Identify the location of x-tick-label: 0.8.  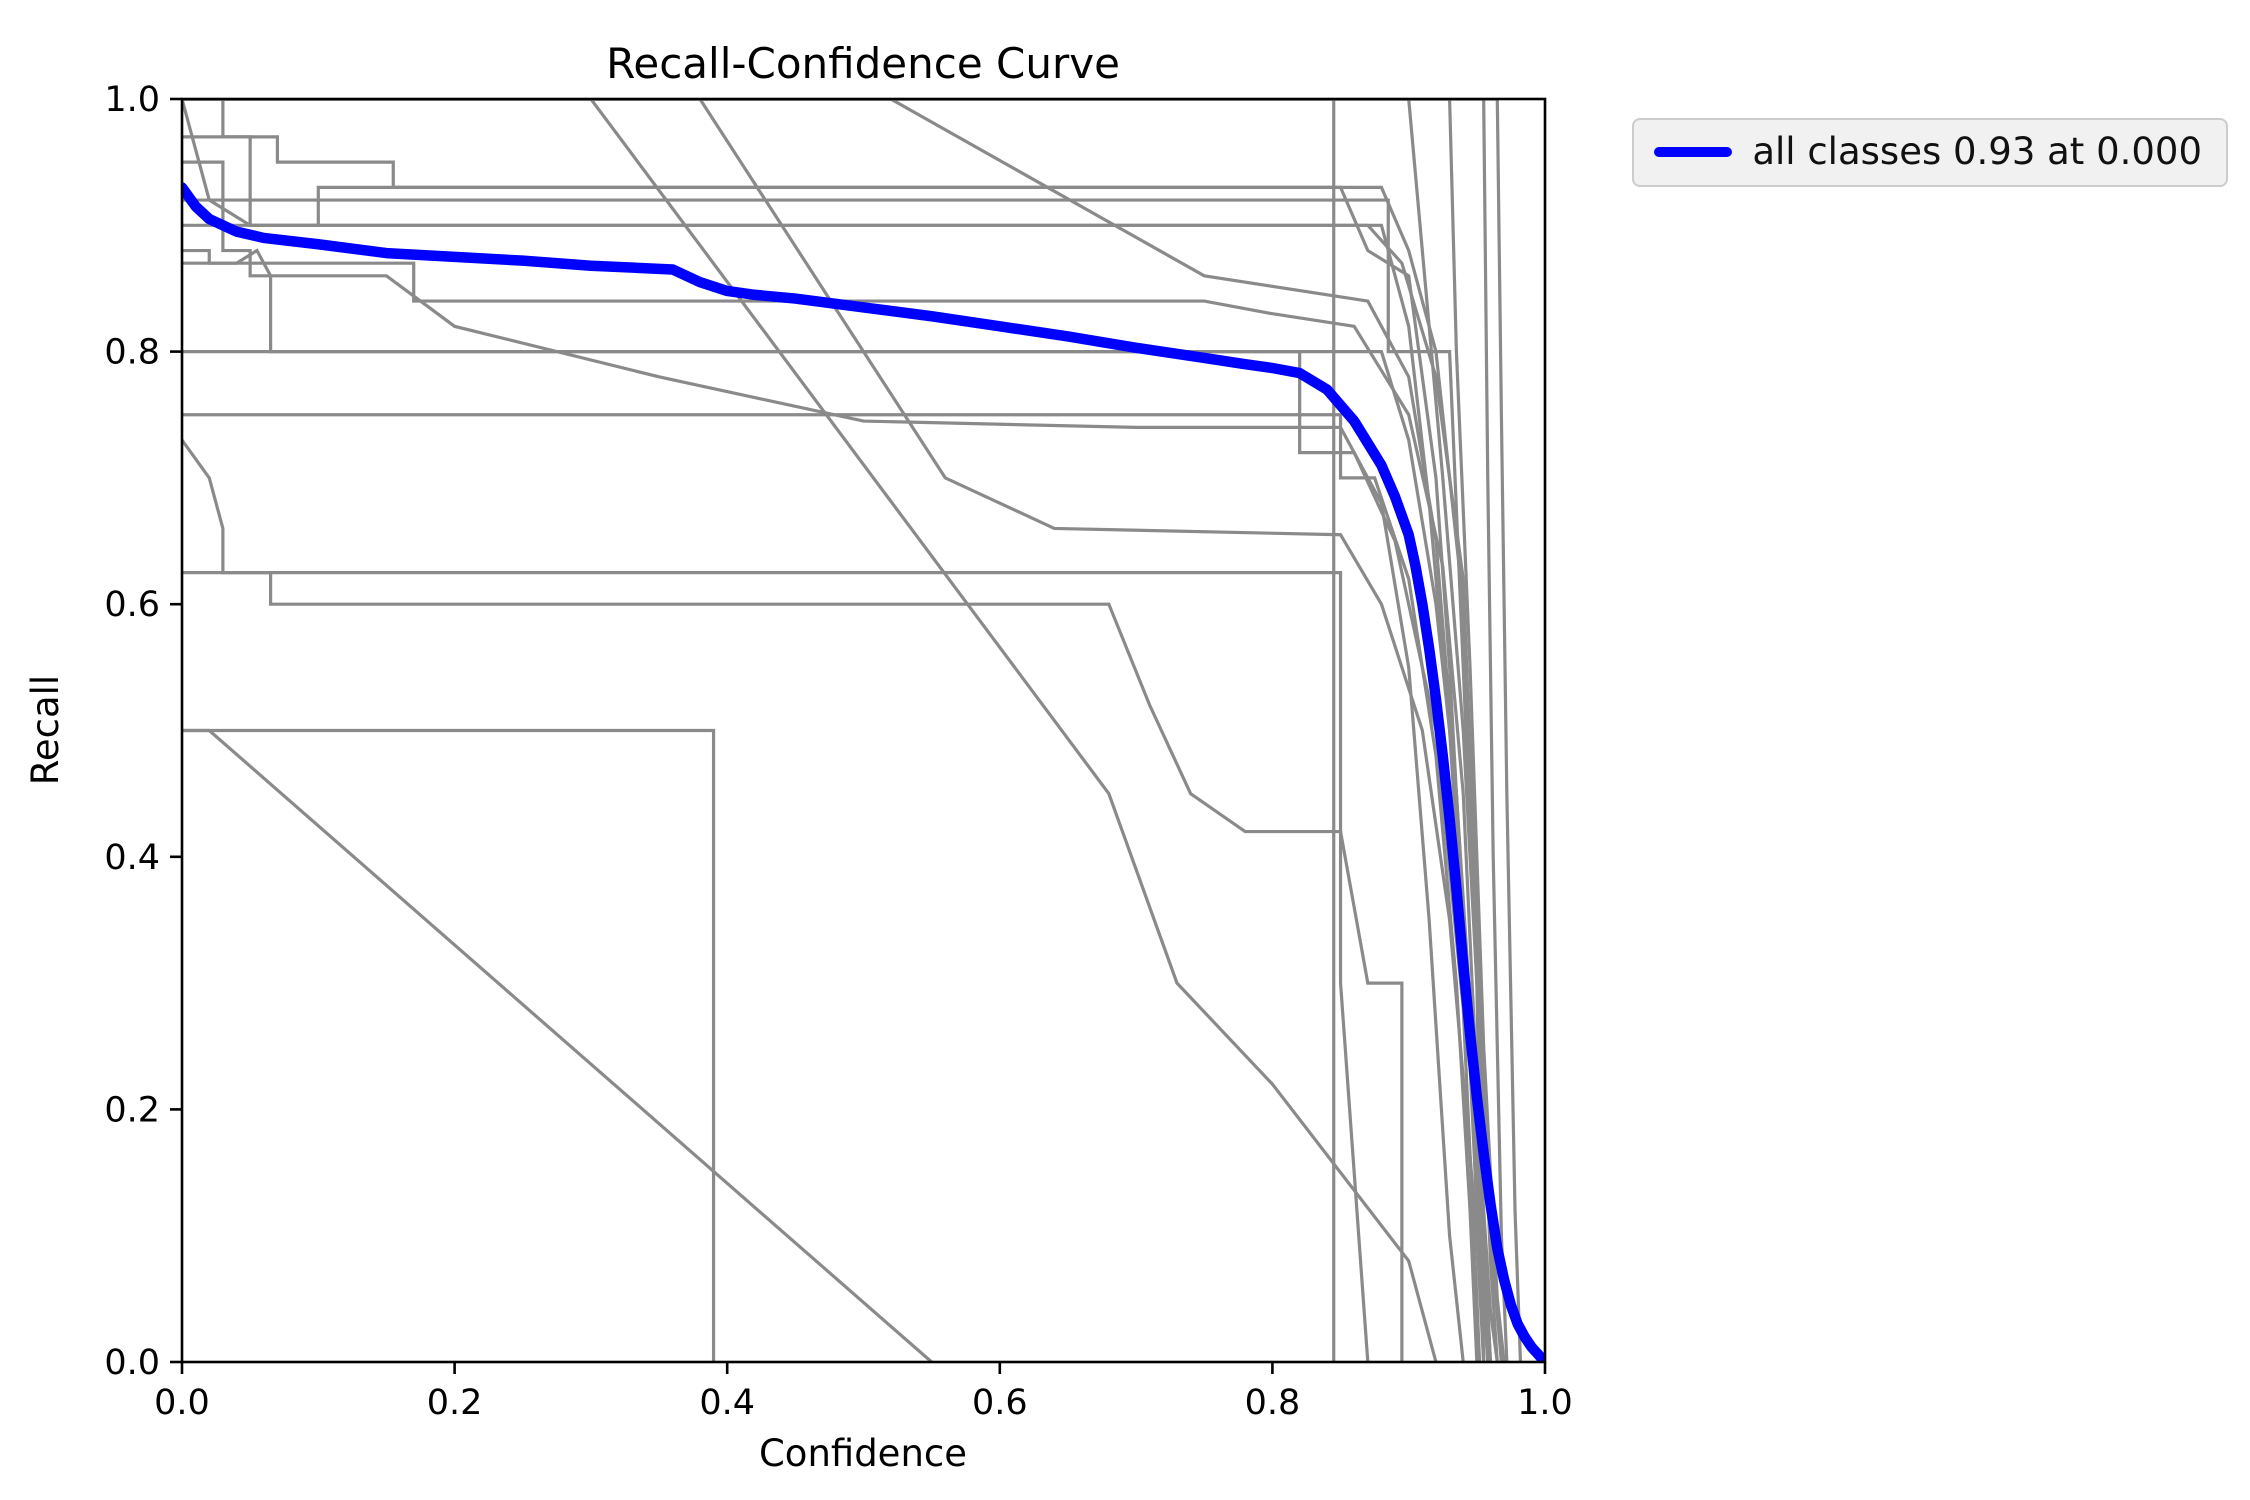
(1273, 1403).